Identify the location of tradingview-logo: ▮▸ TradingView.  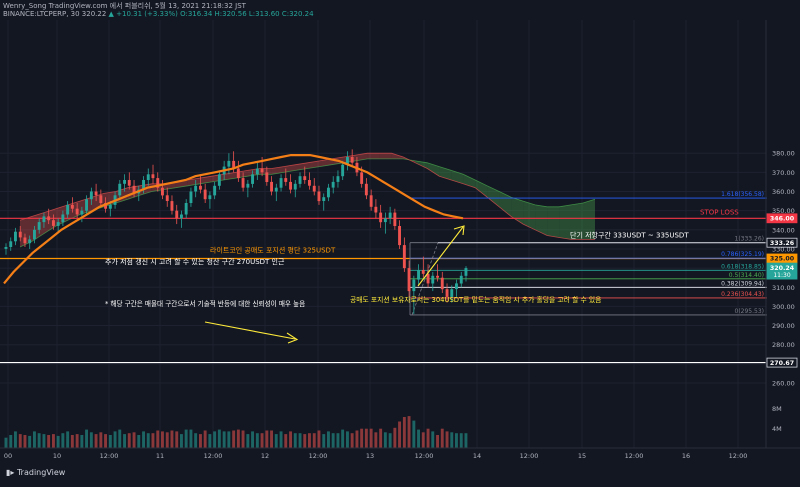
(35, 472).